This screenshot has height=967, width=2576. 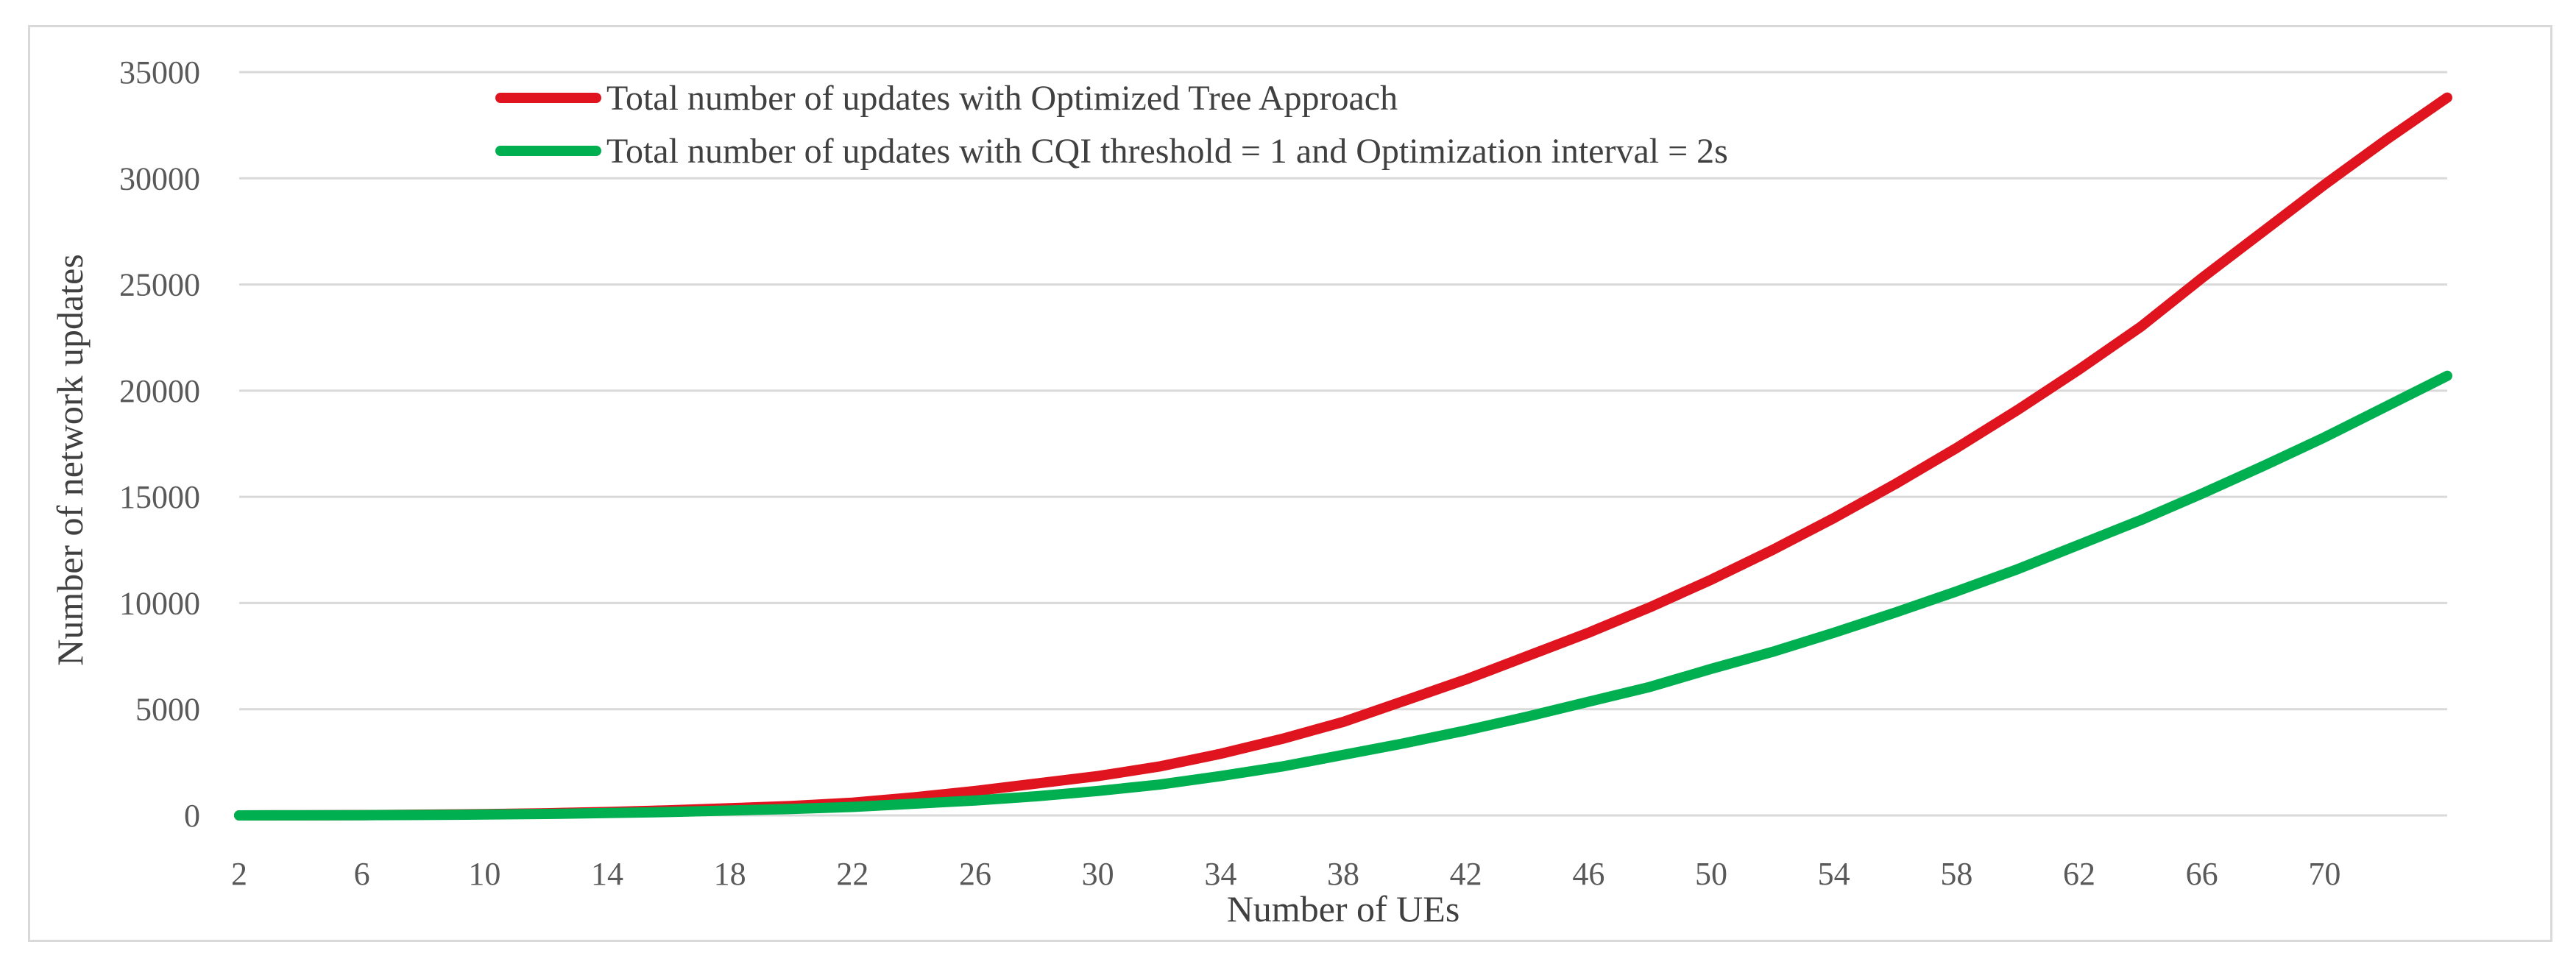 What do you see at coordinates (1956, 874) in the screenshot?
I see `x-tick-label: 58` at bounding box center [1956, 874].